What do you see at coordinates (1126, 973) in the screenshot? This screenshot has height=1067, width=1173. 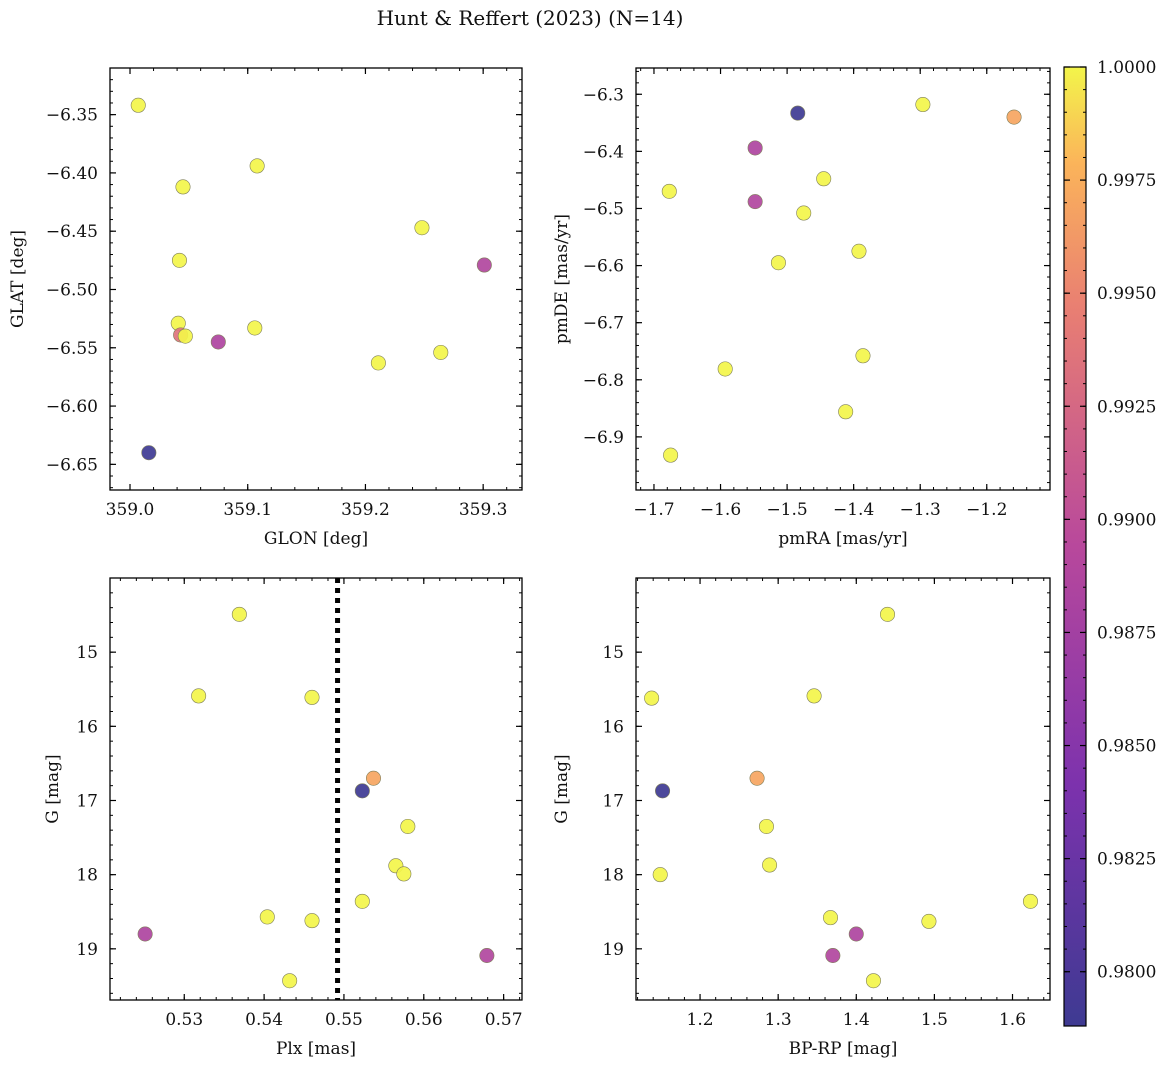 I see `colorbar-tick-label: 0.9800` at bounding box center [1126, 973].